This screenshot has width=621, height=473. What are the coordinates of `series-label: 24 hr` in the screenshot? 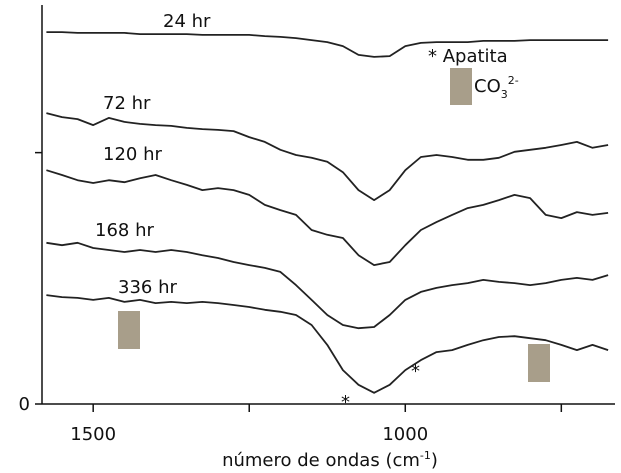 It's located at (187, 21).